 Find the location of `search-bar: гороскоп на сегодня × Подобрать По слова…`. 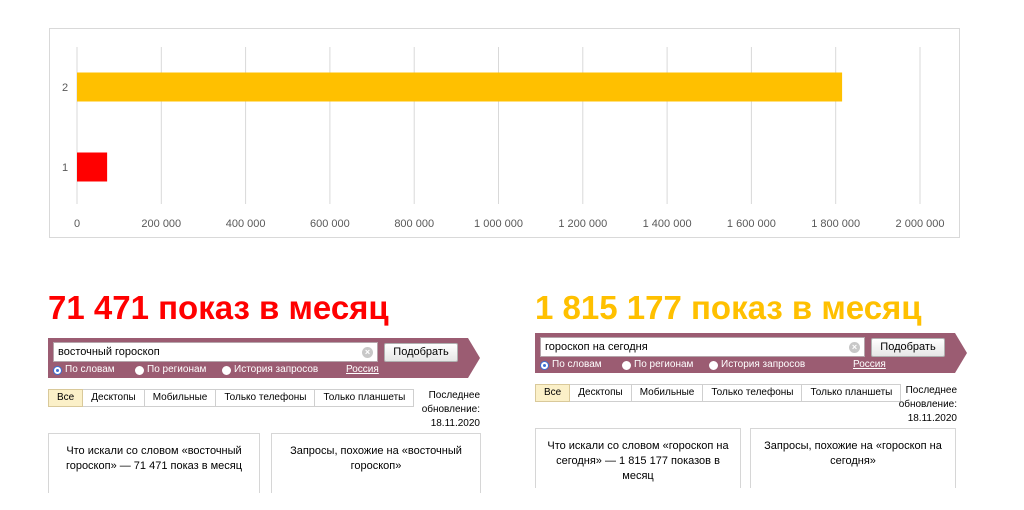

search-bar: гороскоп на сегодня × Подобрать По слова… is located at coordinates (745, 353).